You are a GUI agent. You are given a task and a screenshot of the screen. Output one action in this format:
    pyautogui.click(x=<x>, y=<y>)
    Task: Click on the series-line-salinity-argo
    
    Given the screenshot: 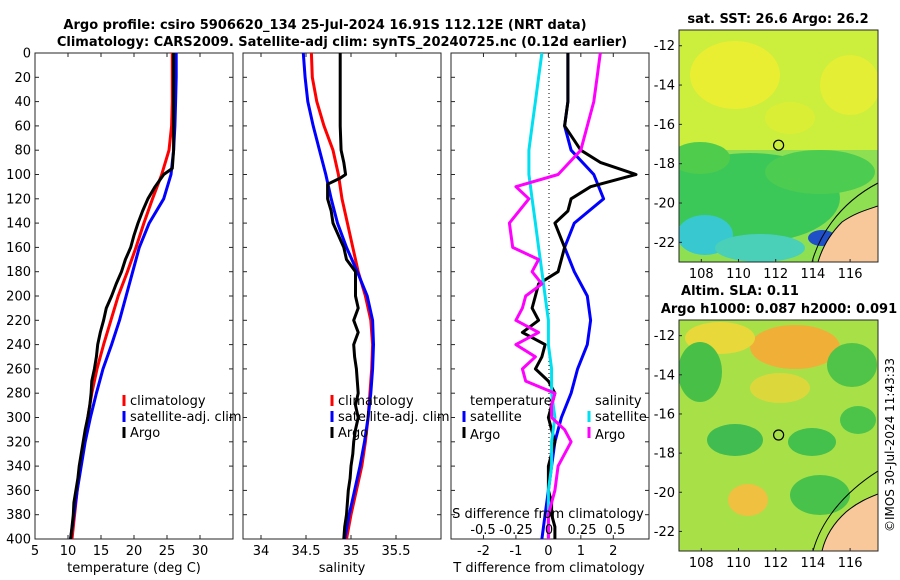 What is the action you would take?
    pyautogui.click(x=554, y=296)
    